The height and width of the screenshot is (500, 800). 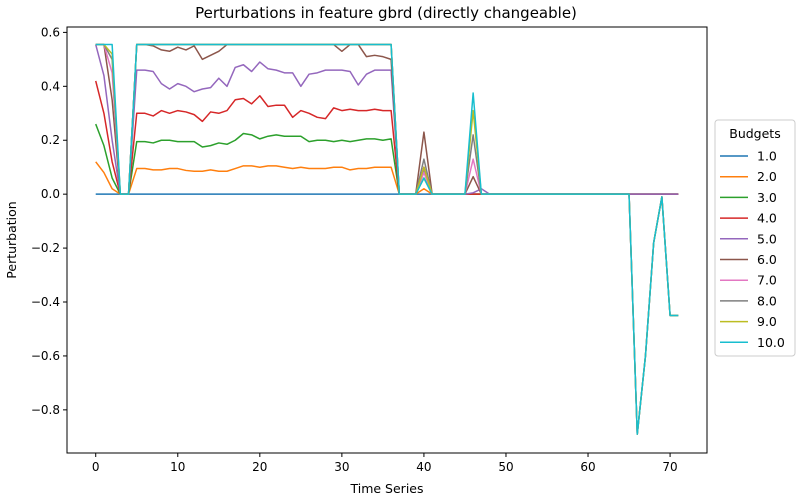 I want to click on x-tick-label: 70, so click(x=669, y=467).